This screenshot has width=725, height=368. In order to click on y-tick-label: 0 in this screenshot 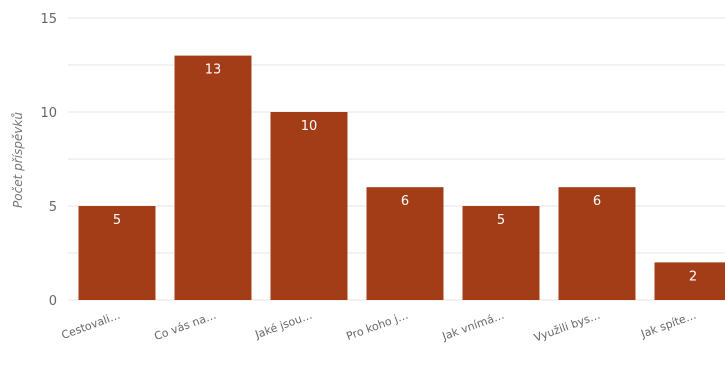, I will do `click(53, 301)`.